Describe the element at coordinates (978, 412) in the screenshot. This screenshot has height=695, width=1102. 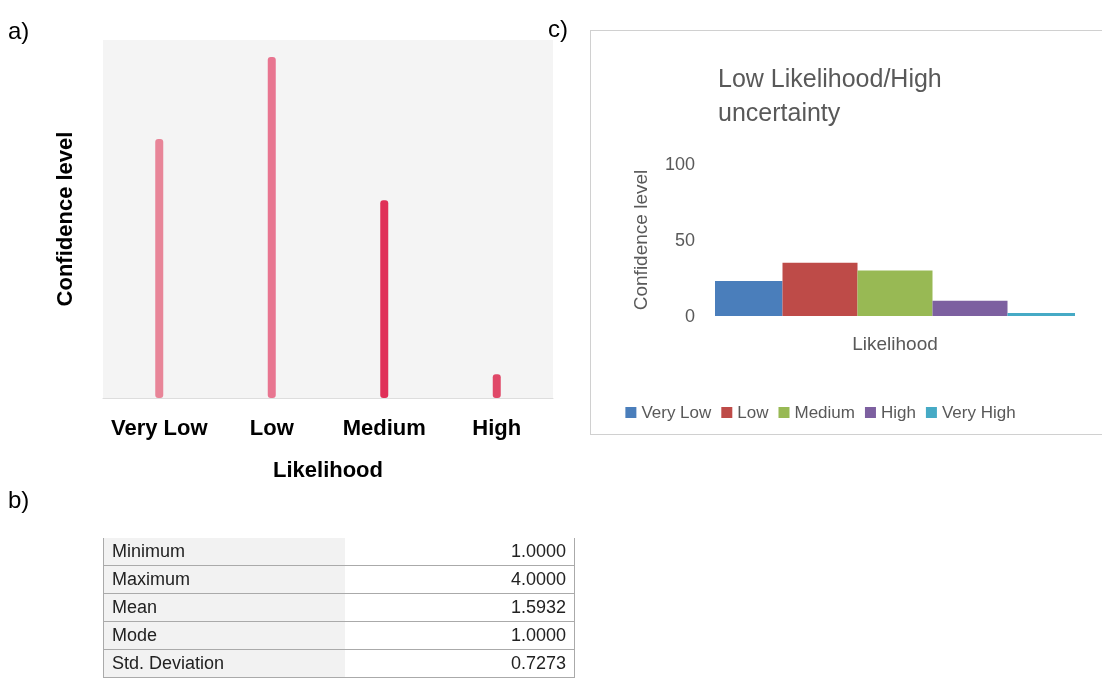
I see `legend-label: Very High` at that location.